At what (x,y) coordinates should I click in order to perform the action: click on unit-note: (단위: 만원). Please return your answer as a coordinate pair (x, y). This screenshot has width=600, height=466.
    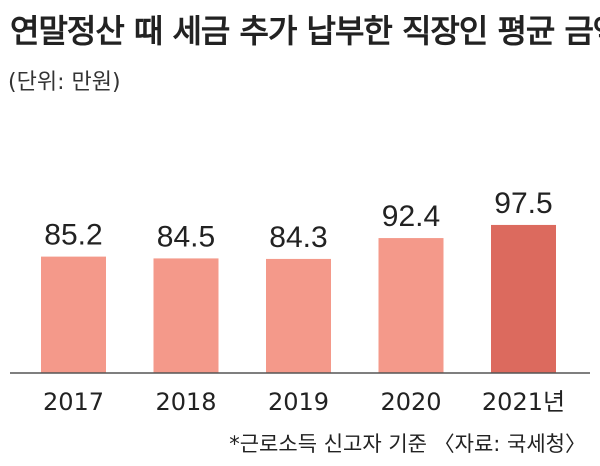
    Looking at the image, I should click on (64, 82).